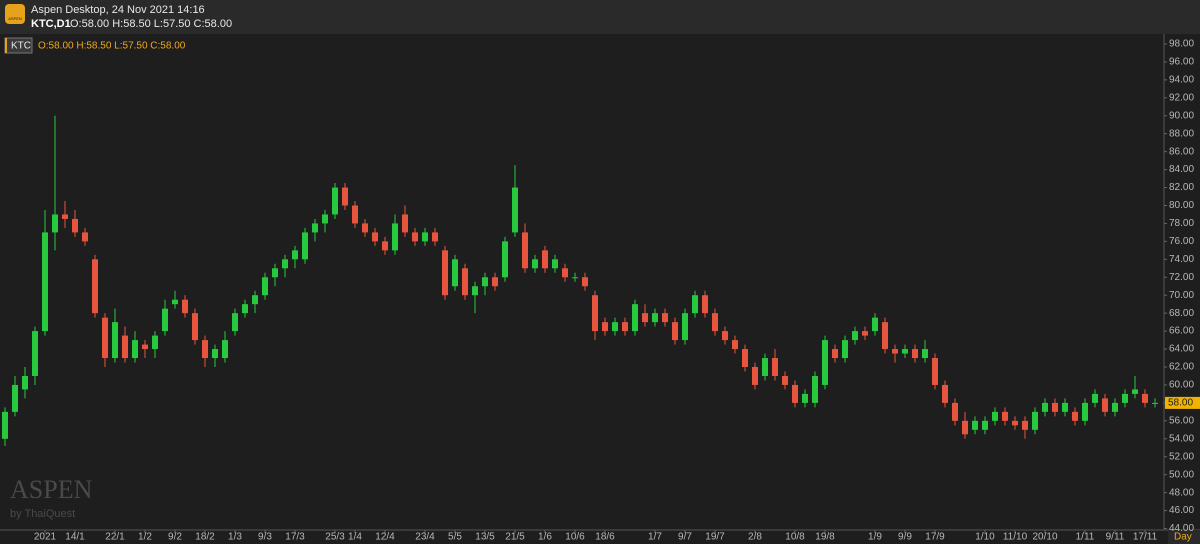 Image resolution: width=1200 pixels, height=544 pixels. I want to click on legend-ohlc: O:58.00 H:58.50 L:57.50 C:58.00, so click(112, 46).